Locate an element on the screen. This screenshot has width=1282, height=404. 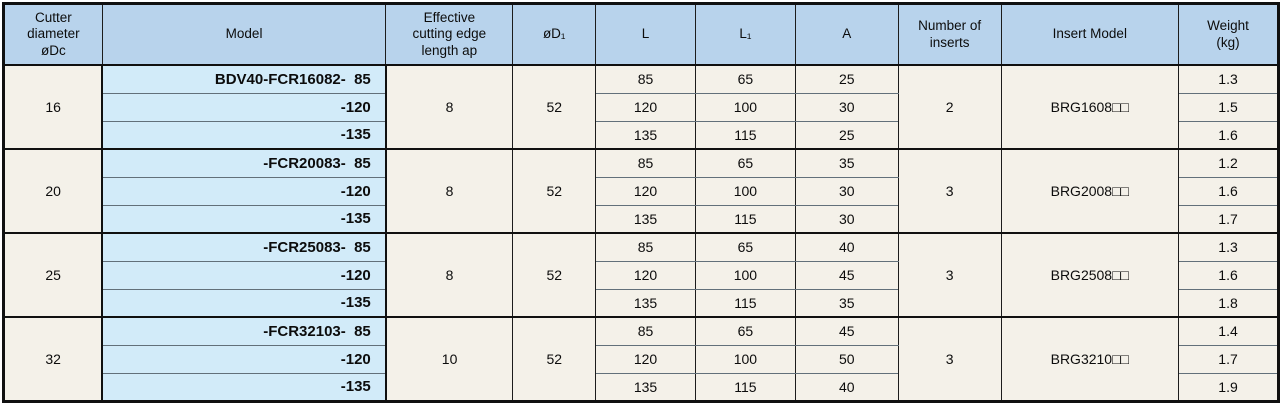
col-header-effective-cutting-edge: Effective cutting edge length ap is located at coordinates (449, 34).